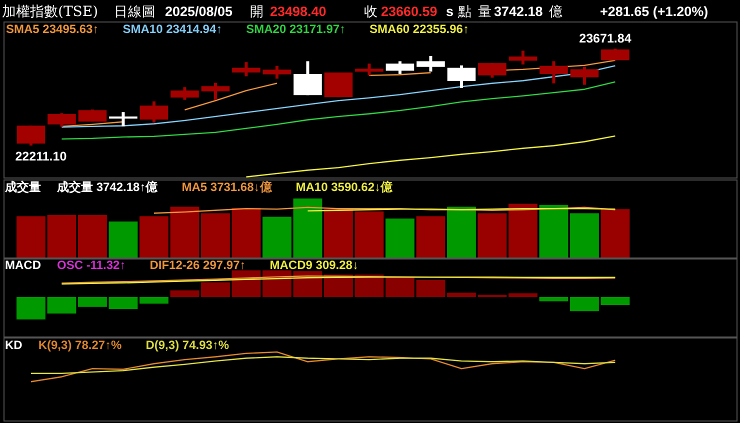 Image resolution: width=740 pixels, height=423 pixels. I want to click on text: 3742.18, so click(519, 11).